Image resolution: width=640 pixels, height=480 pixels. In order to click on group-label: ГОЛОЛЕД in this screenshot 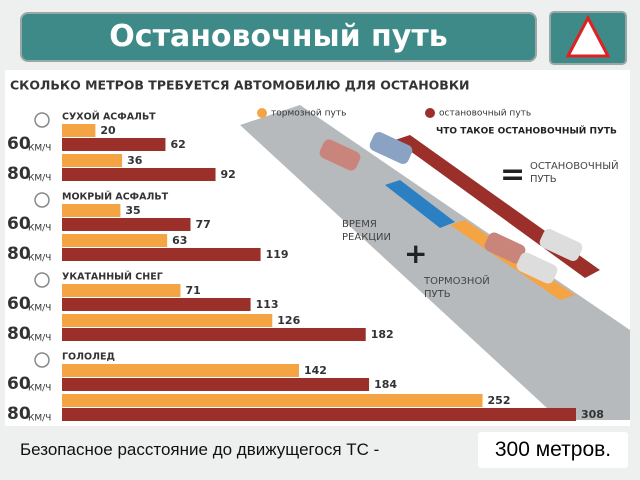, I will do `click(88, 357)`.